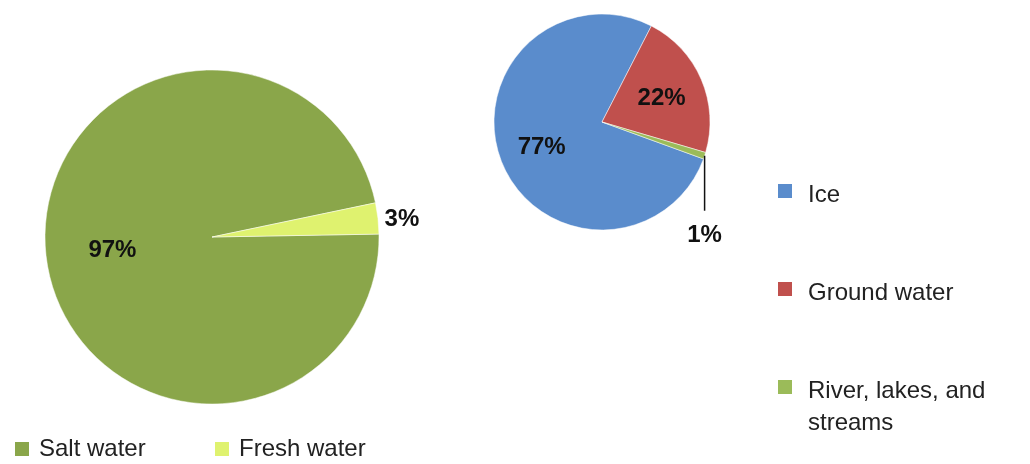  I want to click on data-label: 77%, so click(541, 146).